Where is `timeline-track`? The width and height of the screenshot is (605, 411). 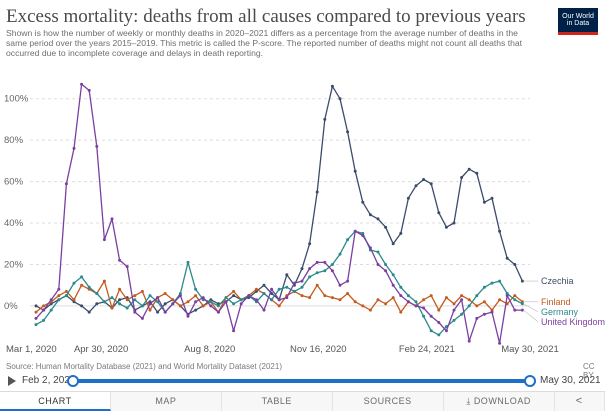 timeline-track is located at coordinates (301, 381).